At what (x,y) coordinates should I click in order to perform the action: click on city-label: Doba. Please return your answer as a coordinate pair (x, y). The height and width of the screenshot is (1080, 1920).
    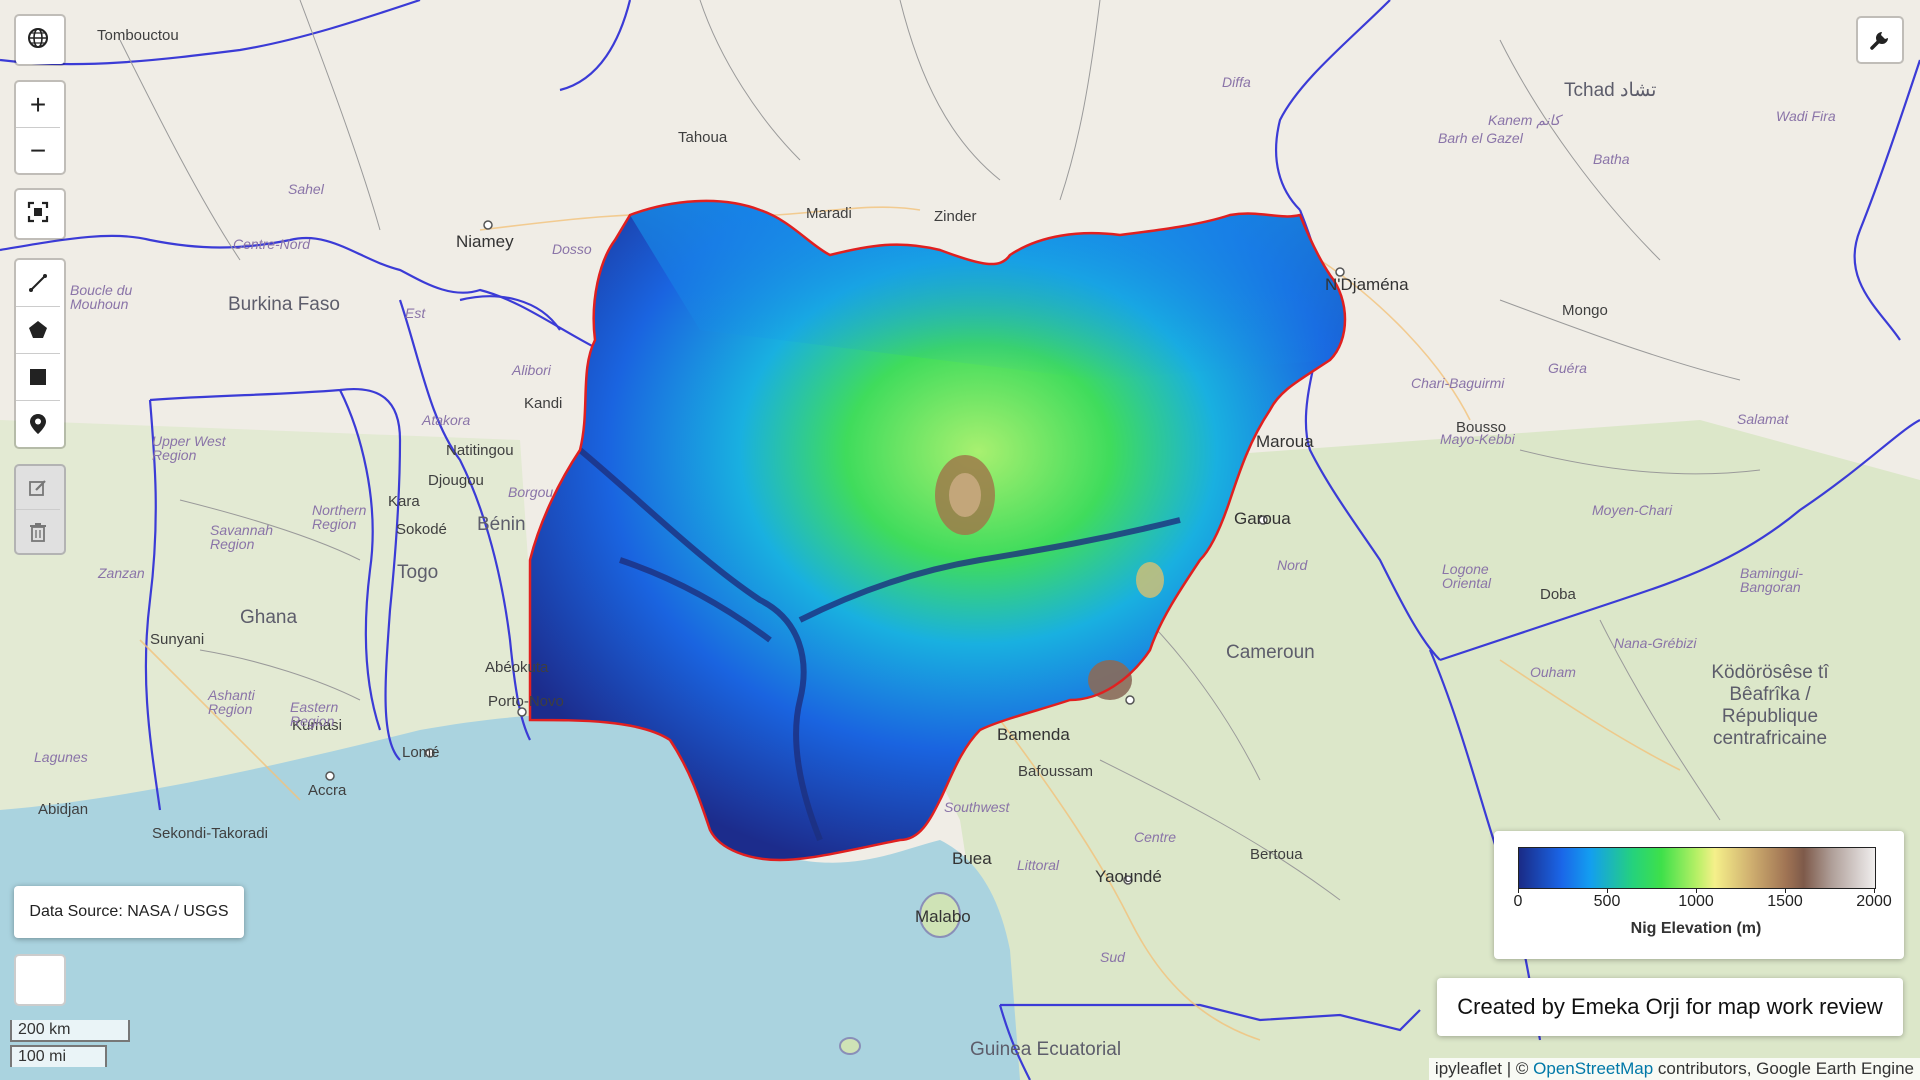
    Looking at the image, I should click on (1558, 594).